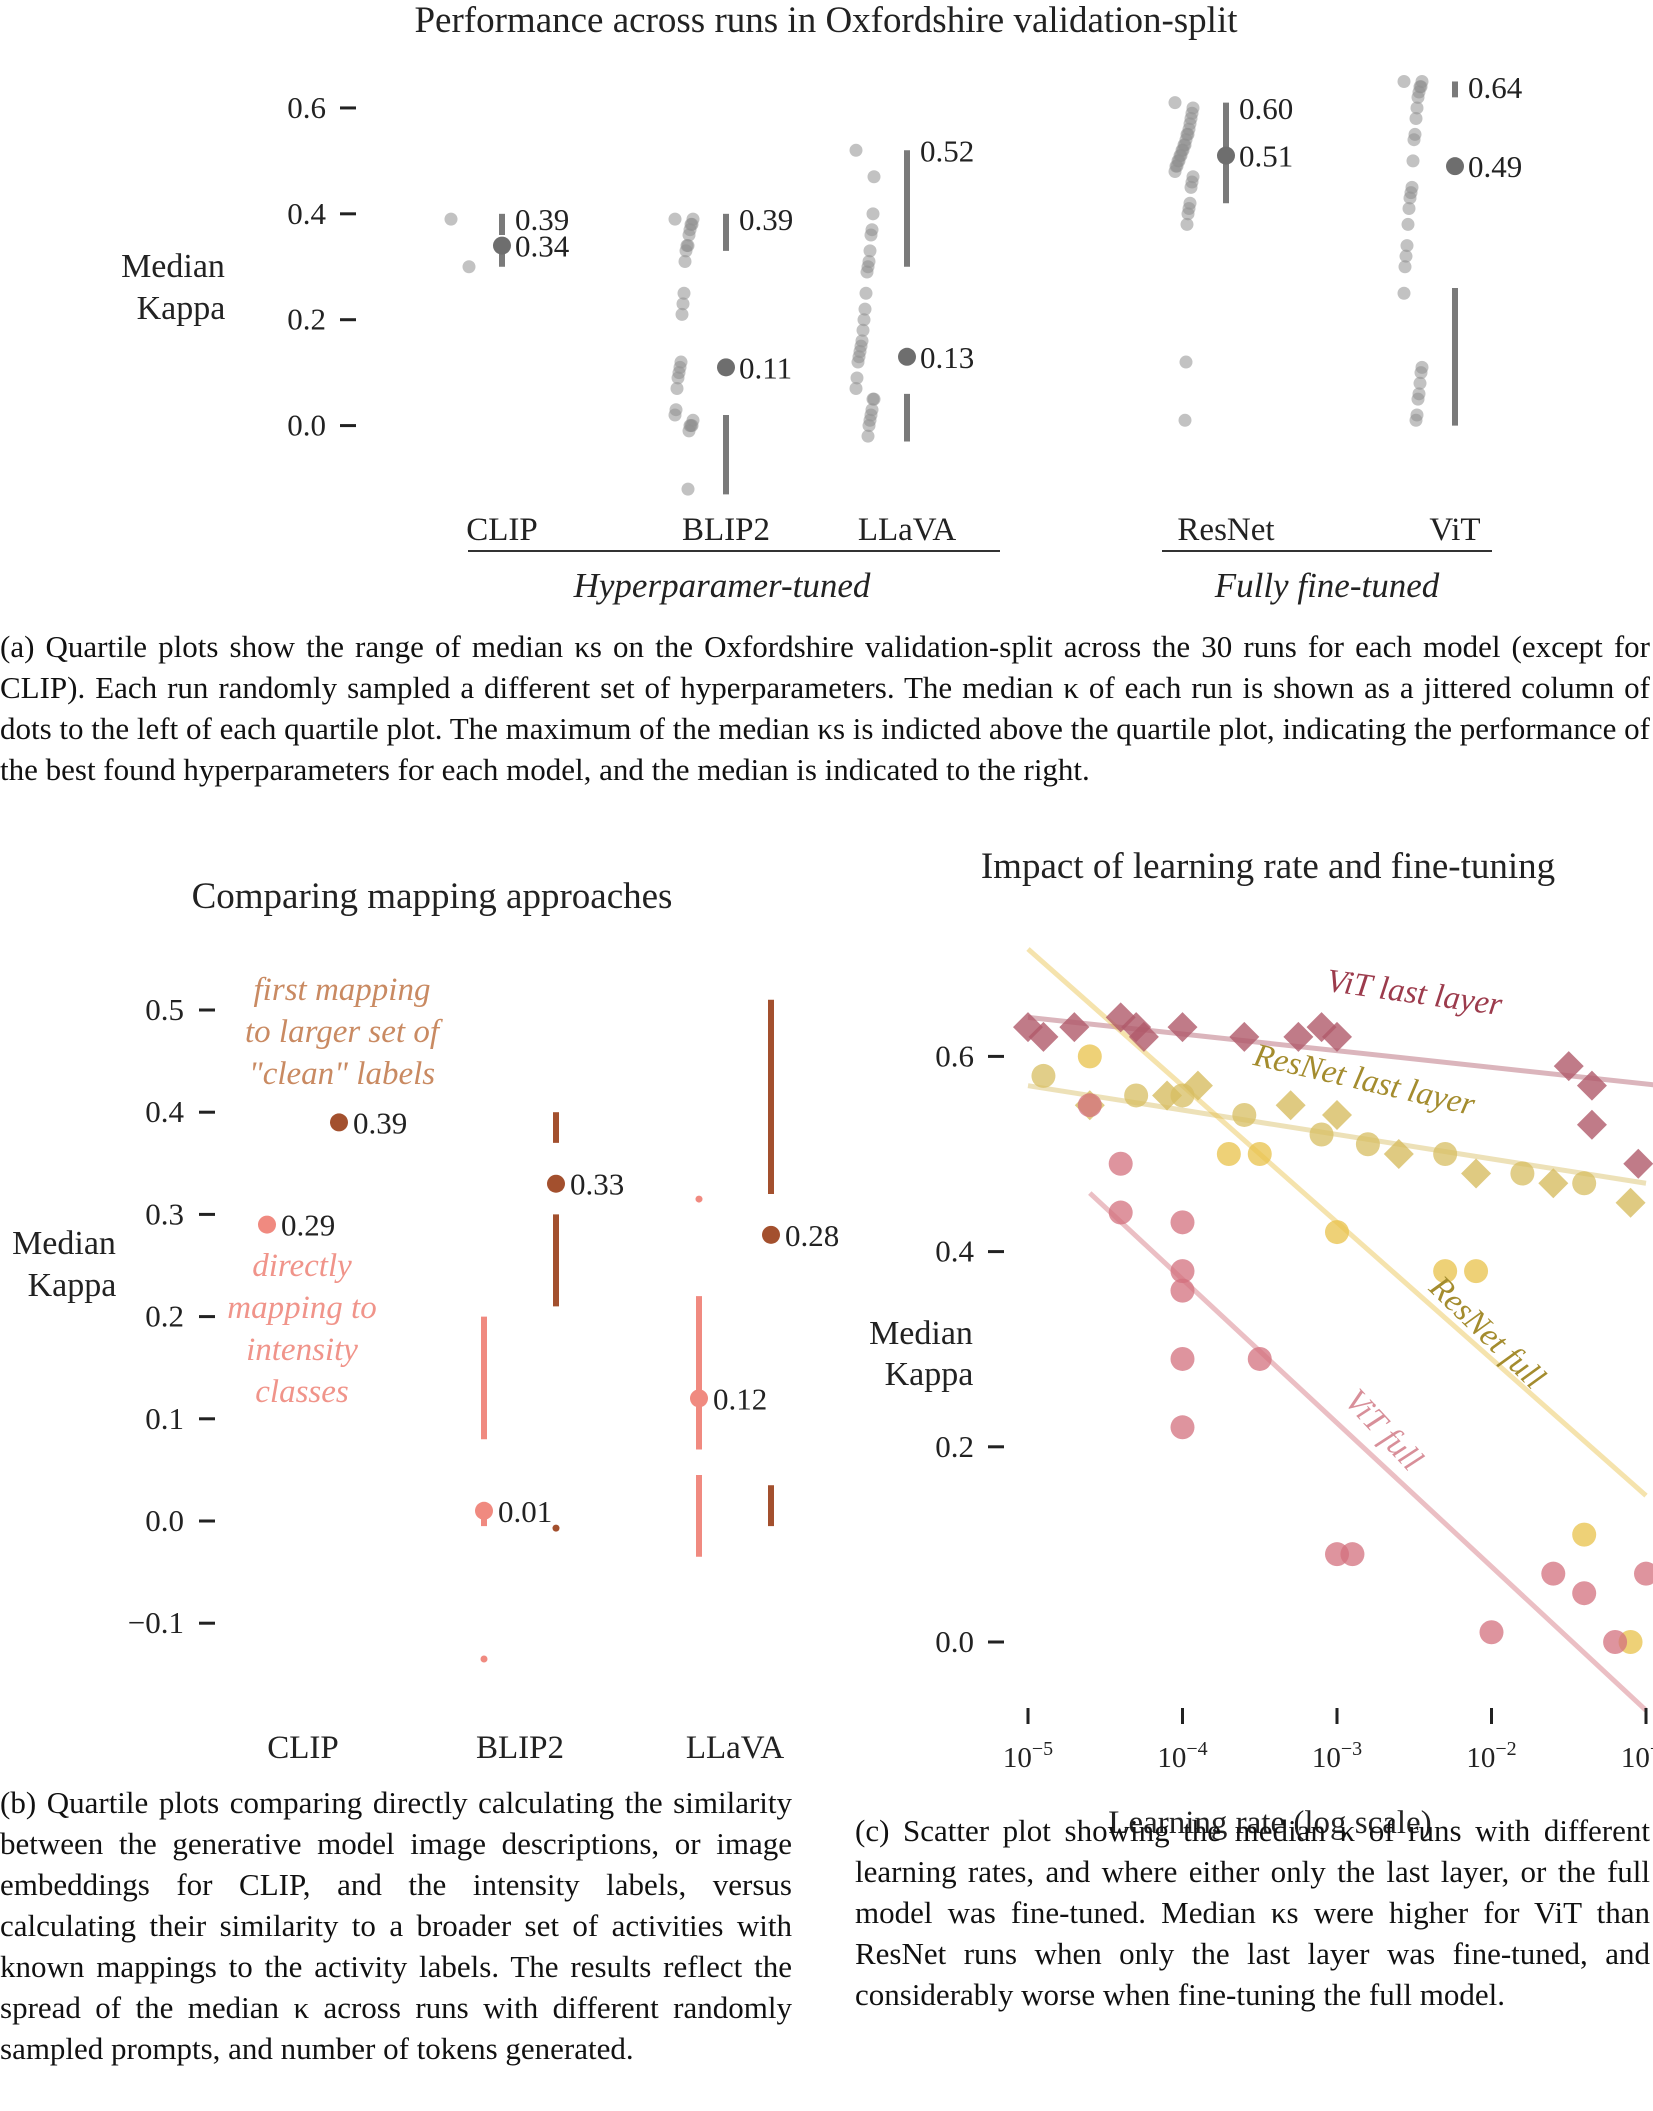 The height and width of the screenshot is (2111, 1653). I want to click on b-outlier-point, so click(556, 1528).